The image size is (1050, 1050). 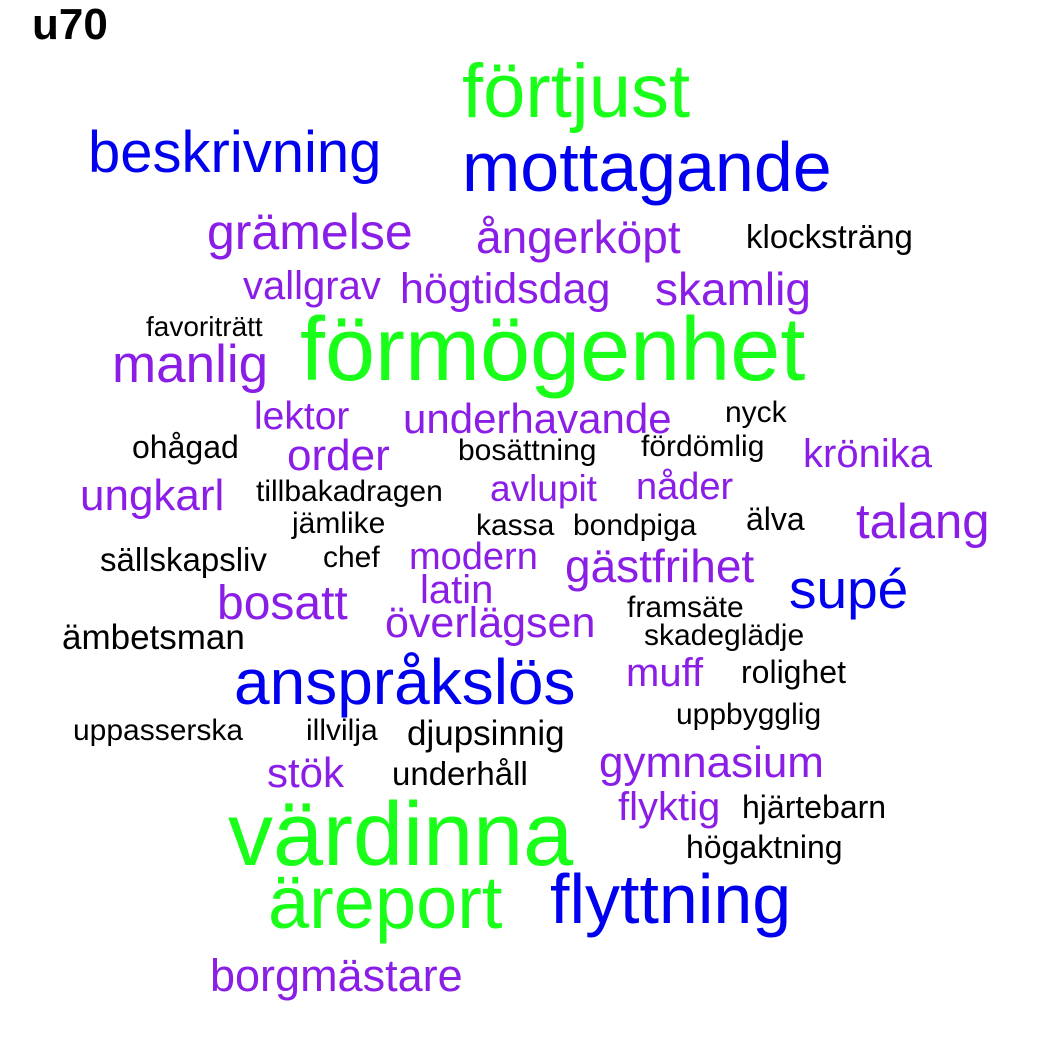 I want to click on word-bondpiga: bondpiga, so click(x=635, y=525).